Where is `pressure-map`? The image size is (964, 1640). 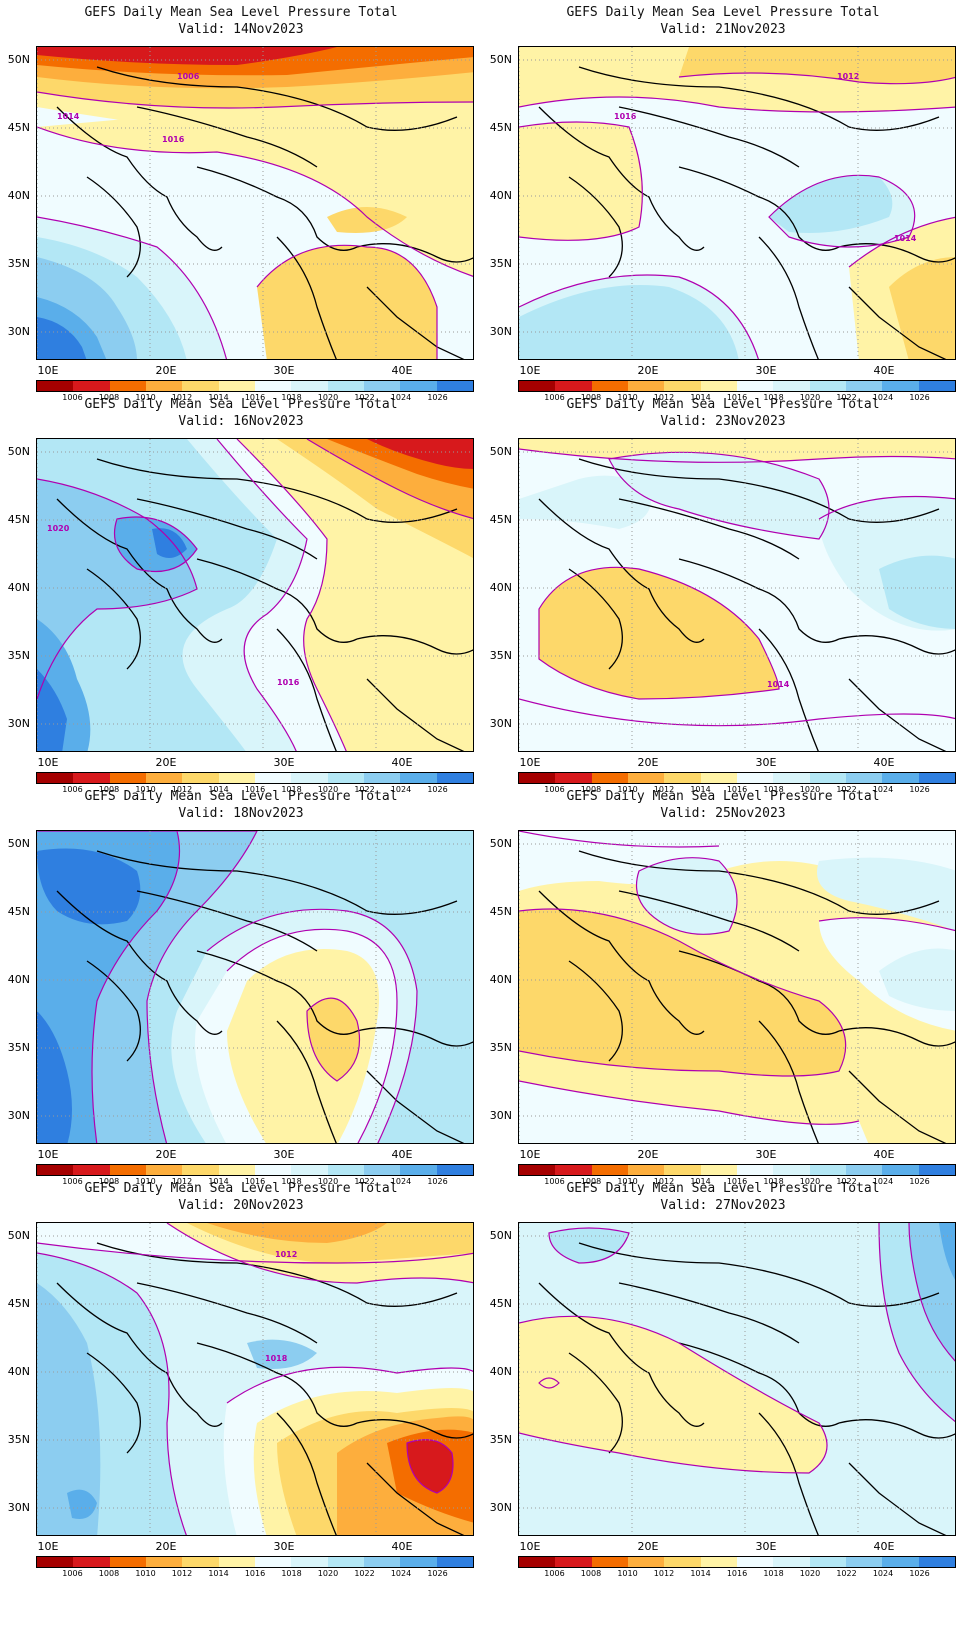
pressure-map is located at coordinates (255, 987).